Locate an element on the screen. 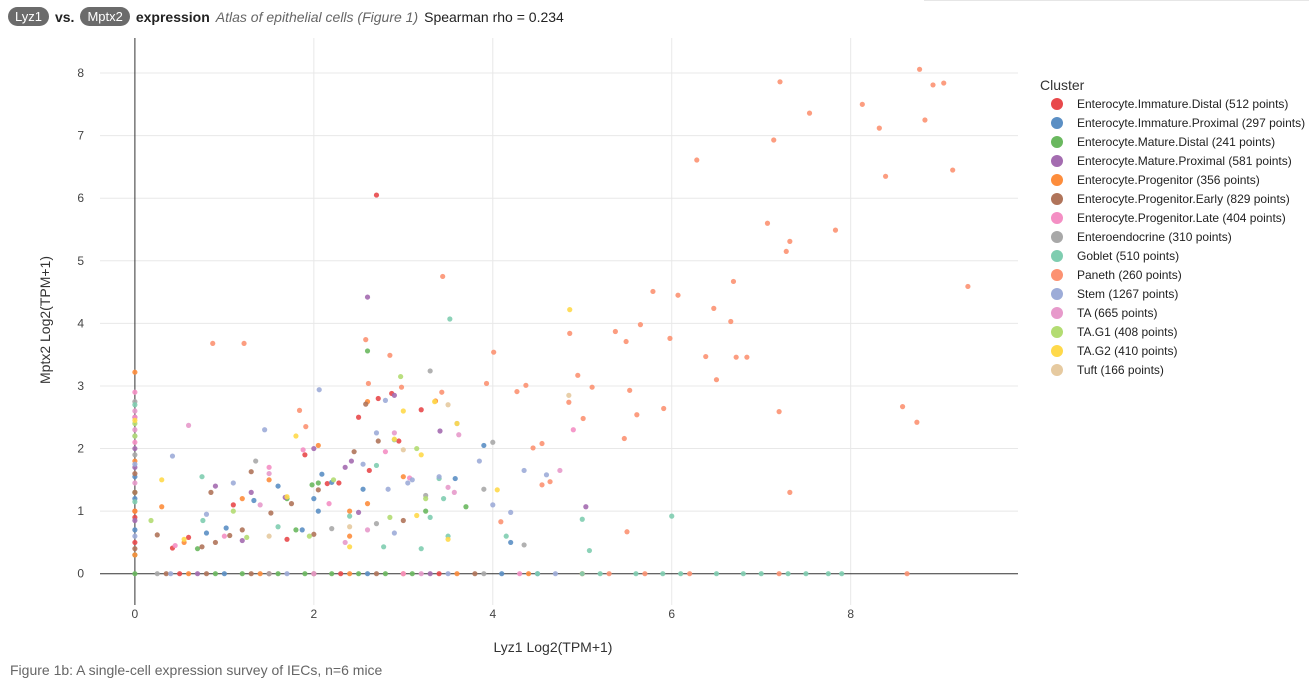 The width and height of the screenshot is (1309, 685). legend-item: Paneth (260 points) is located at coordinates (1116, 275).